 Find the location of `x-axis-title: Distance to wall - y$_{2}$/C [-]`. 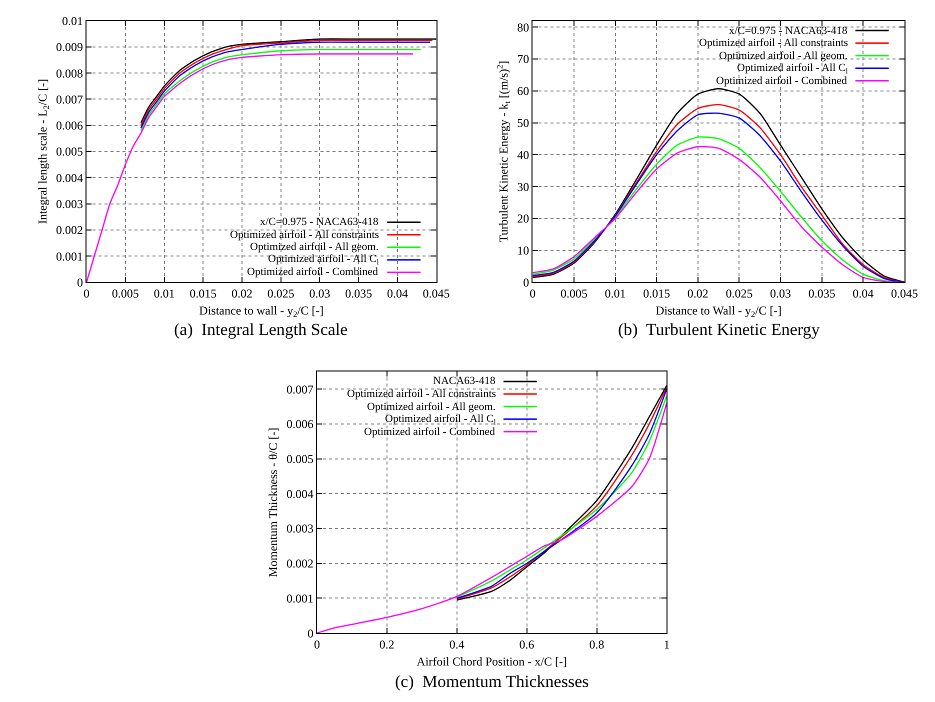

x-axis-title: Distance to wall - y$_{2}$/C [-] is located at coordinates (261, 312).